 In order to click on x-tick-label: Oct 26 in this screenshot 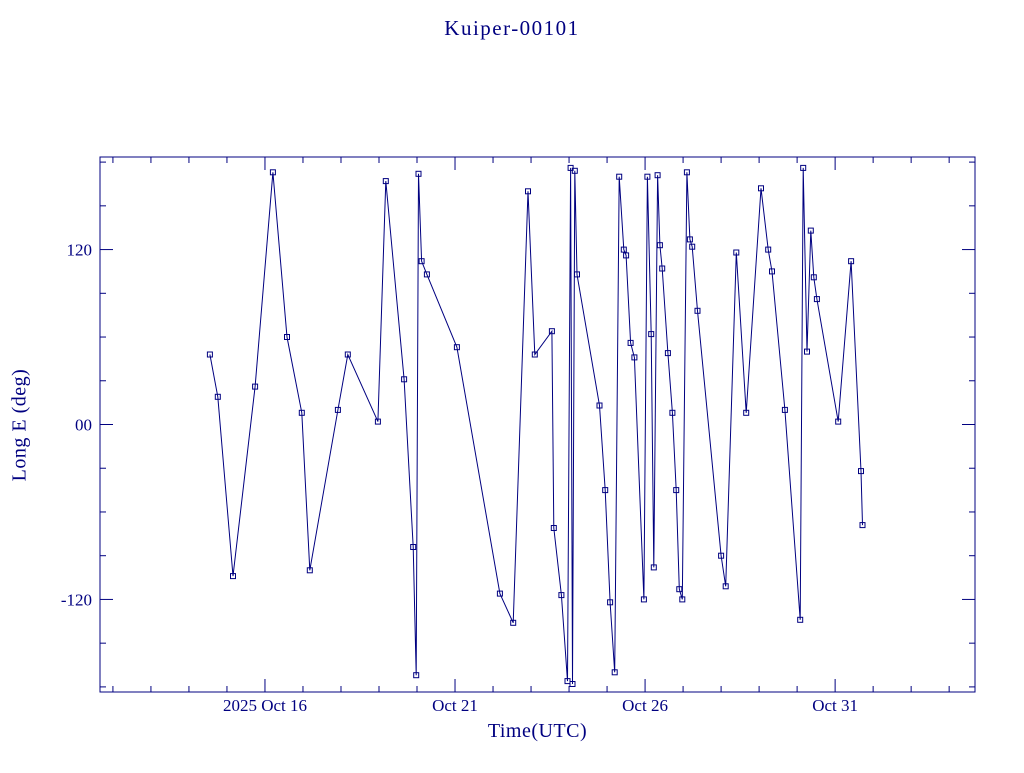, I will do `click(645, 705)`.